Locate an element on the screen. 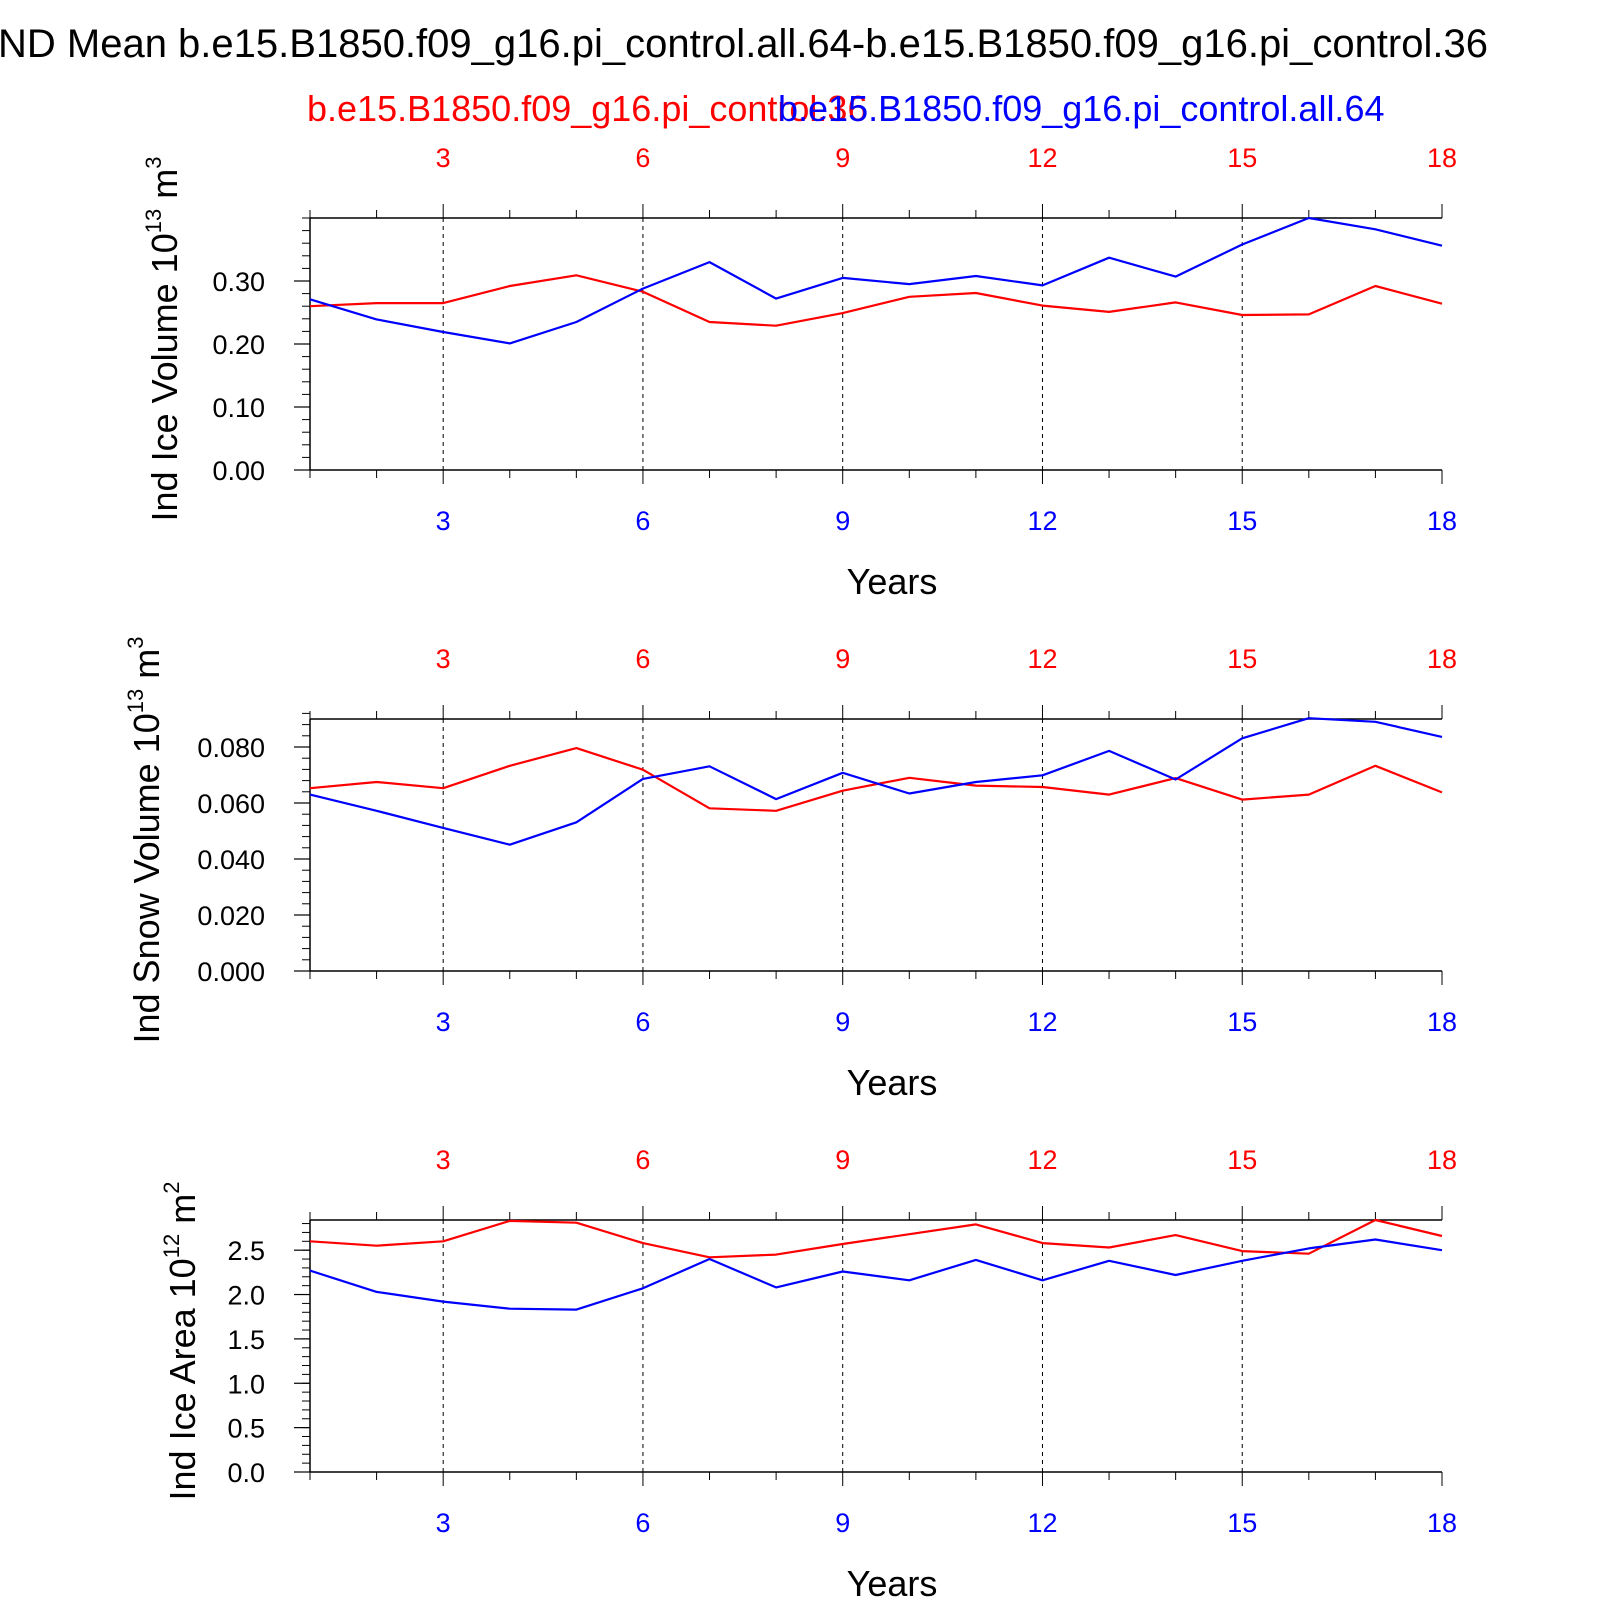 The image size is (1600, 1600). y-tick-label: 0.000 is located at coordinates (231, 972).